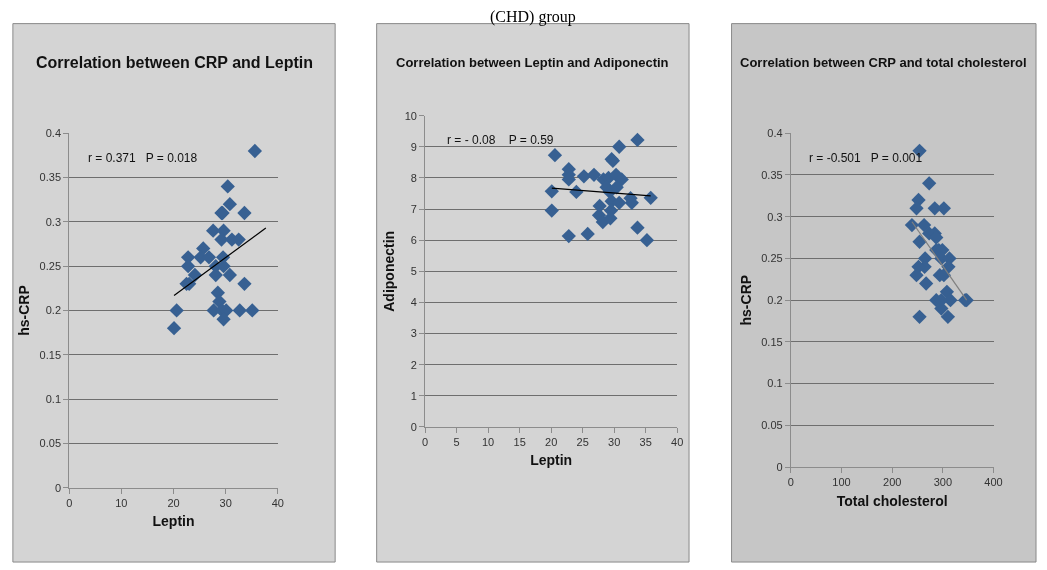 The image size is (1047, 570). Describe the element at coordinates (866, 158) in the screenshot. I see `annotation: r = -0.501 P = 0.001` at that location.